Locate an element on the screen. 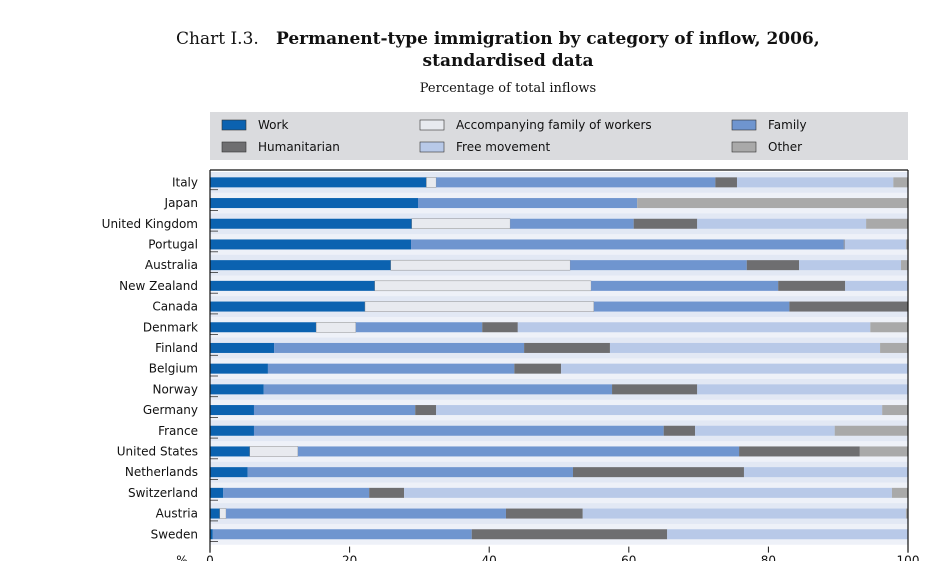 The width and height of the screenshot is (942, 561). y-tick-label: Belgium is located at coordinates (173, 369).